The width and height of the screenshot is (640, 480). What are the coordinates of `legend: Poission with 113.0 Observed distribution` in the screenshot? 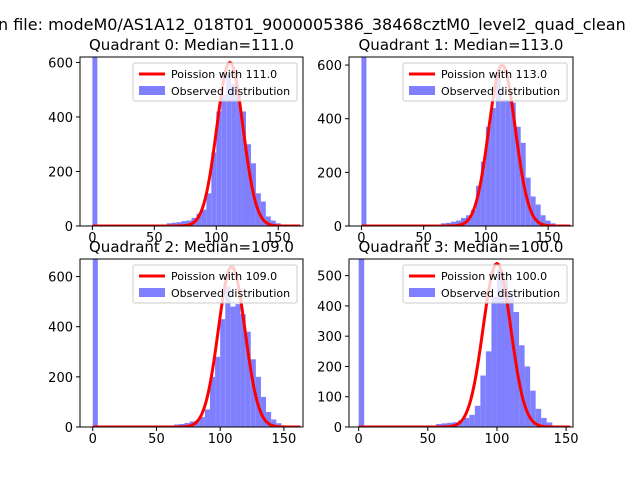 It's located at (485, 82).